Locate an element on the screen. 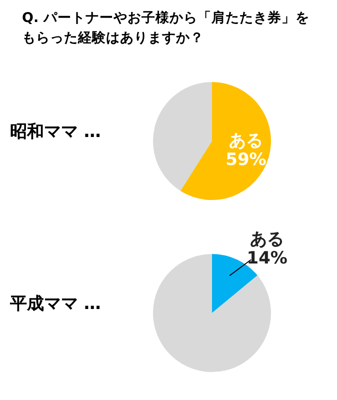  data-label: 59% is located at coordinates (246, 160).